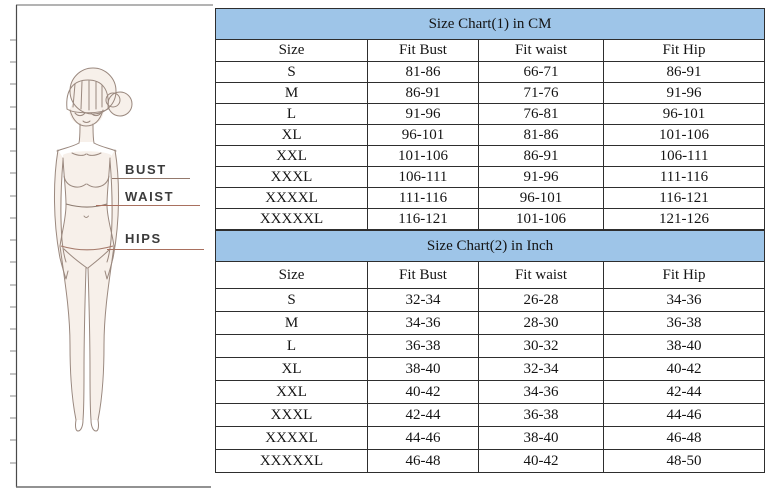  Describe the element at coordinates (86, 181) in the screenshot. I see `bust-curves` at that location.